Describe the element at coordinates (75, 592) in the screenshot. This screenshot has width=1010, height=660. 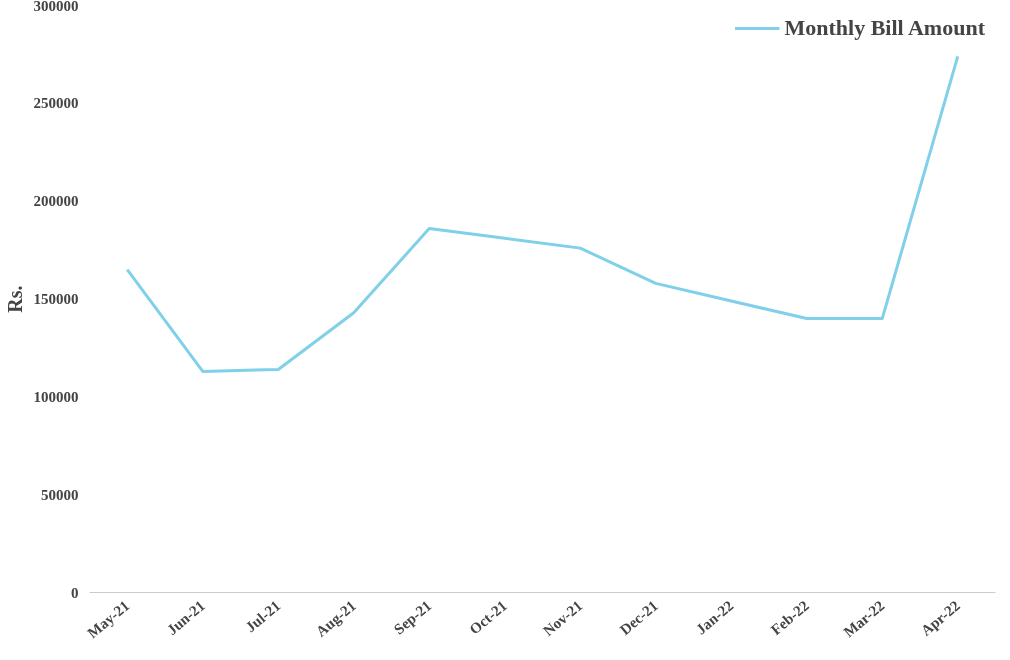
I see `y-tick-label: 0` at that location.